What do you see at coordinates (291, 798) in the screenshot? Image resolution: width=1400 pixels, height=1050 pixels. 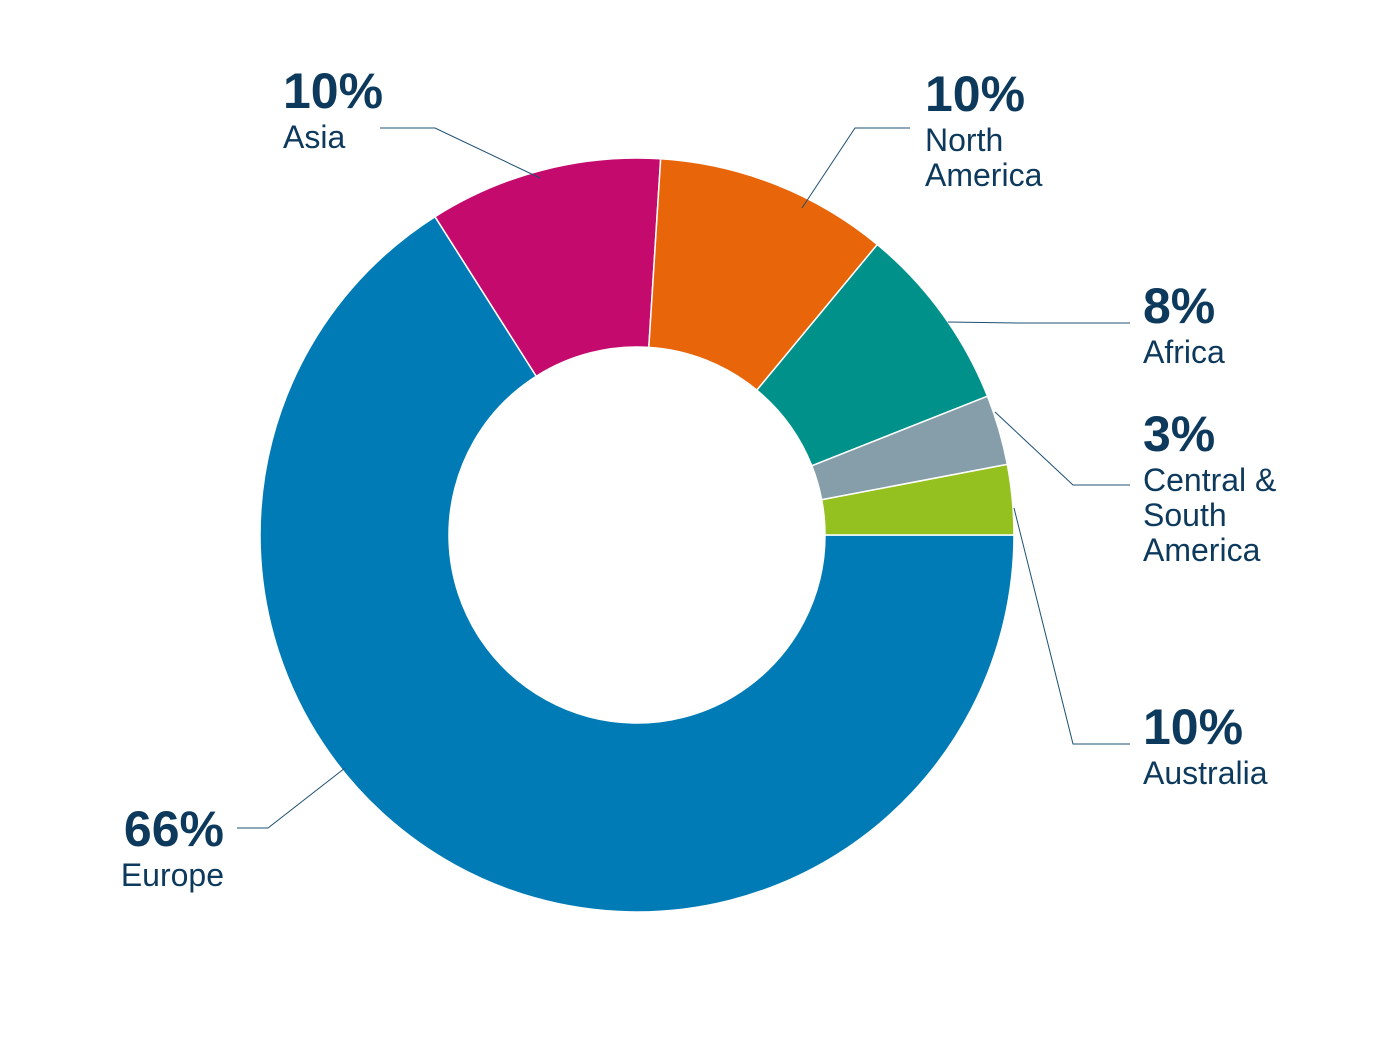 I see `leader-line-europe` at bounding box center [291, 798].